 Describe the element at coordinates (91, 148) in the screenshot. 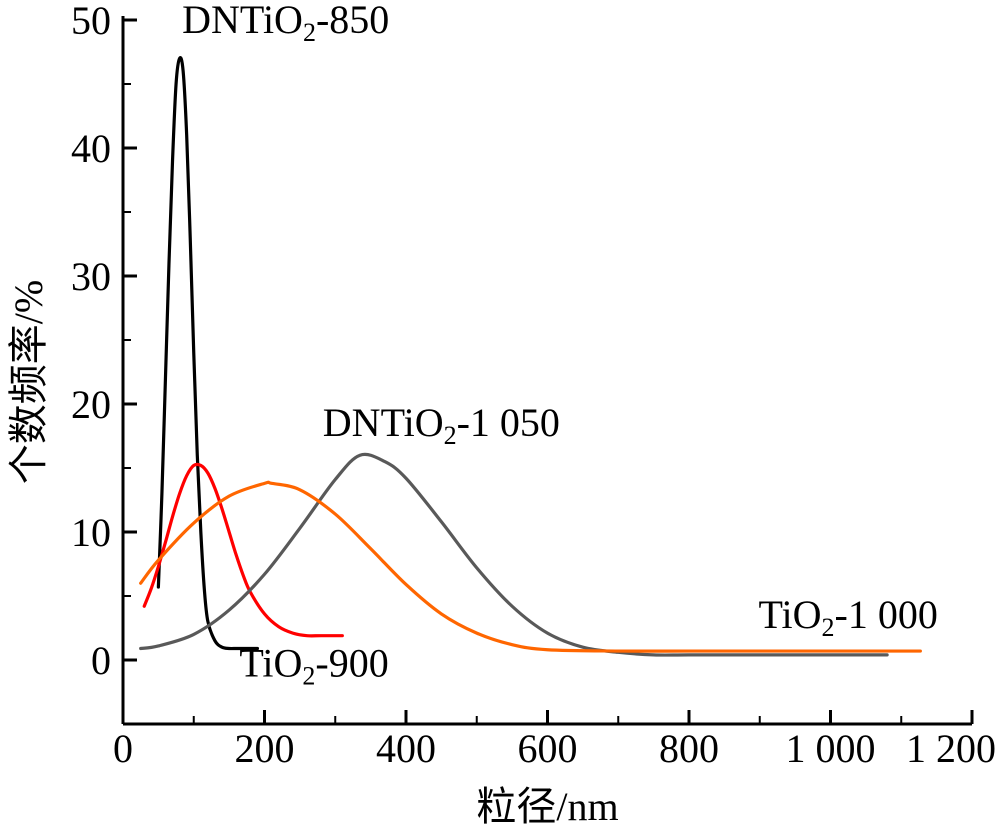

I see `y-tick-label: 40` at that location.